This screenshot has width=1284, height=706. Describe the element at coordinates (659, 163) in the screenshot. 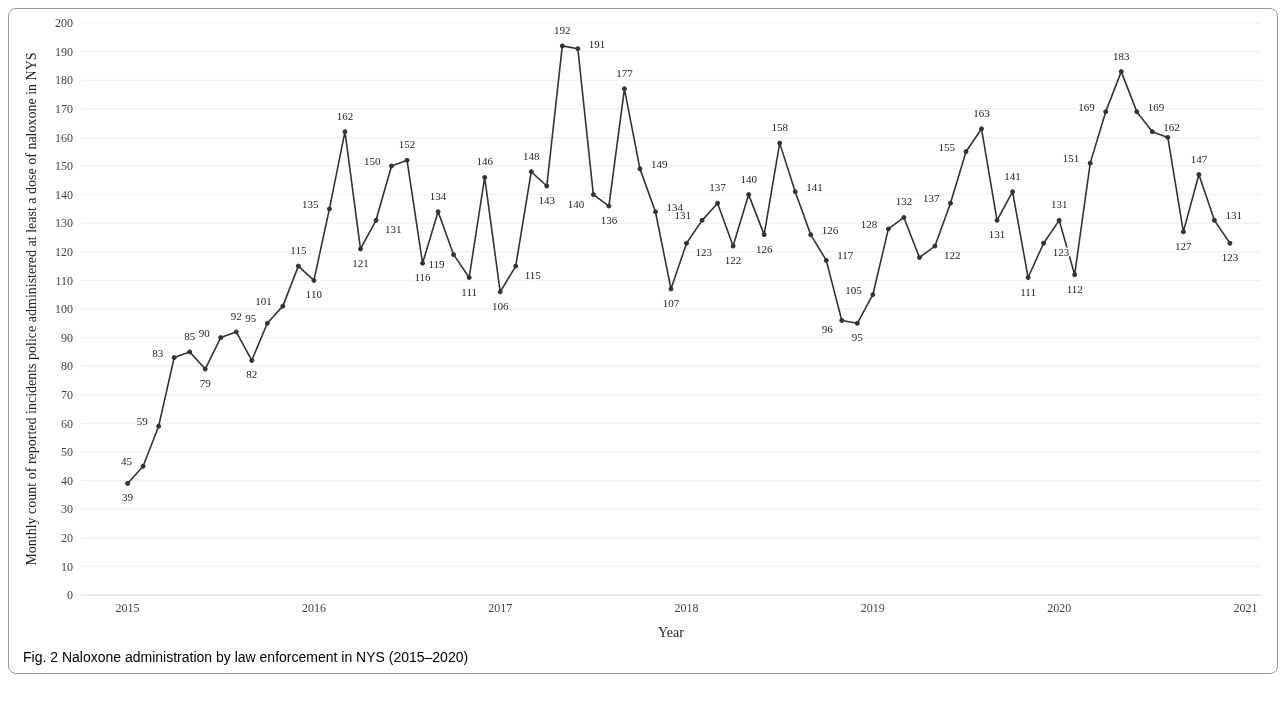

I see `data-label: 149` at that location.